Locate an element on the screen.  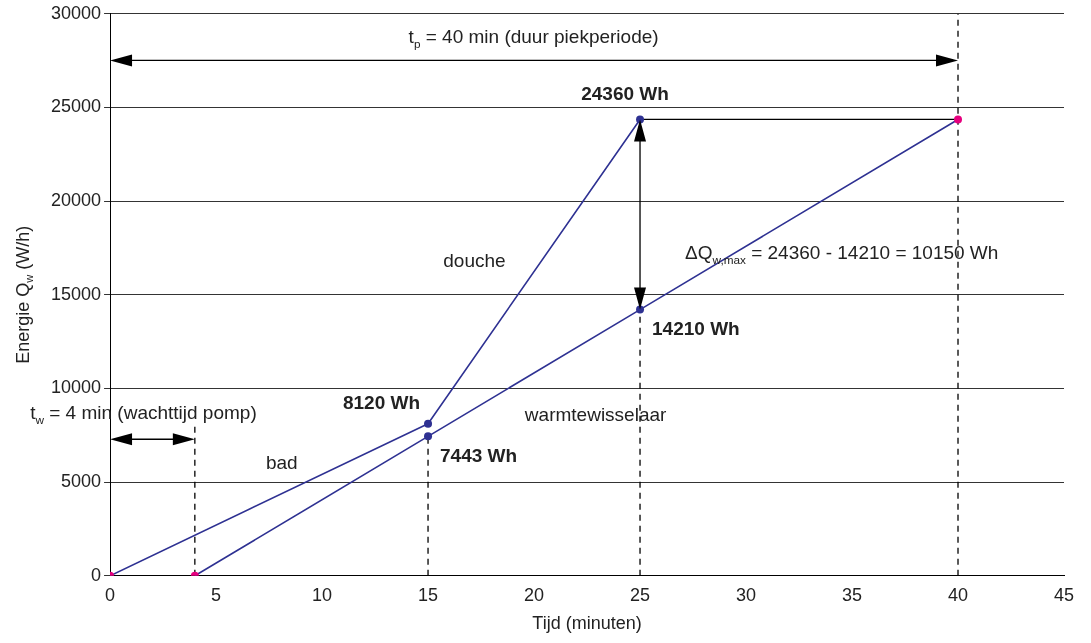
x-tick-label: 40 is located at coordinates (958, 594).